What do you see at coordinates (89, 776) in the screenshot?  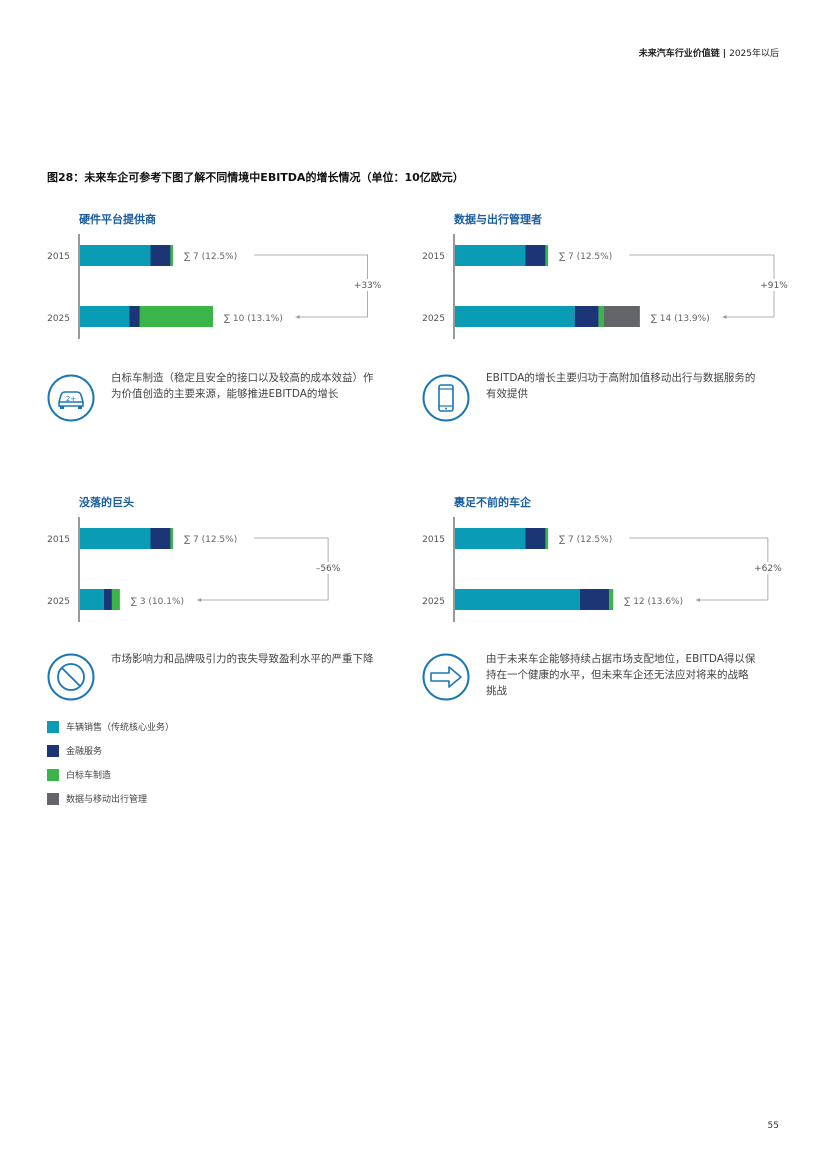 I see `legend-label: 白标车制造` at bounding box center [89, 776].